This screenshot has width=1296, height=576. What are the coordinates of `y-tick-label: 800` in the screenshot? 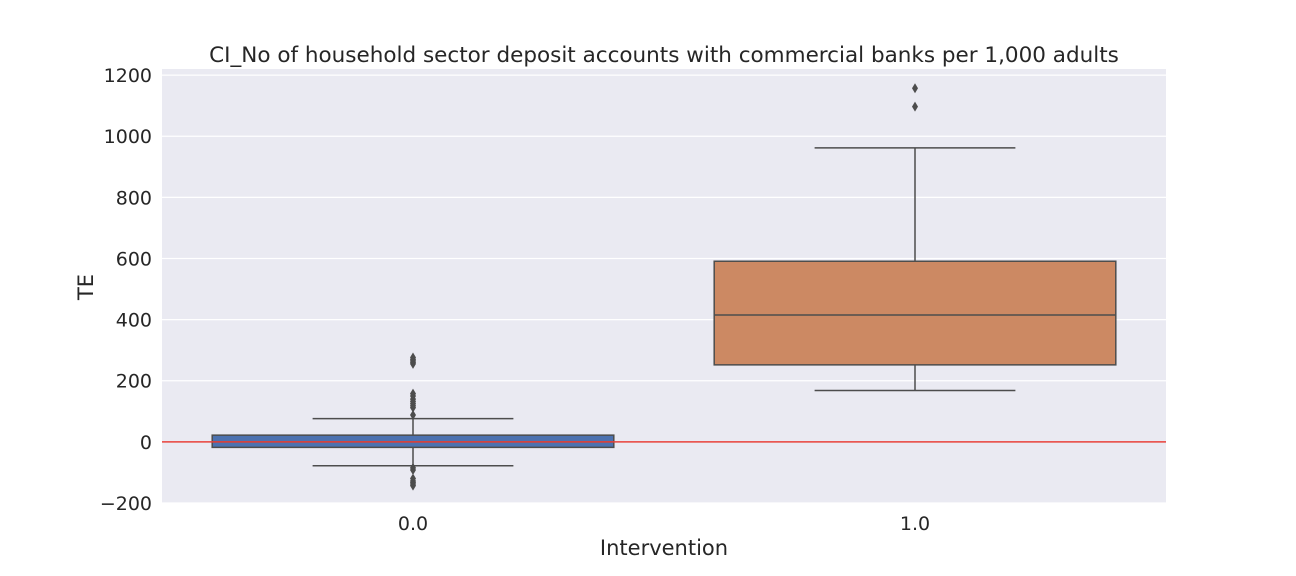 It's located at (134, 198).